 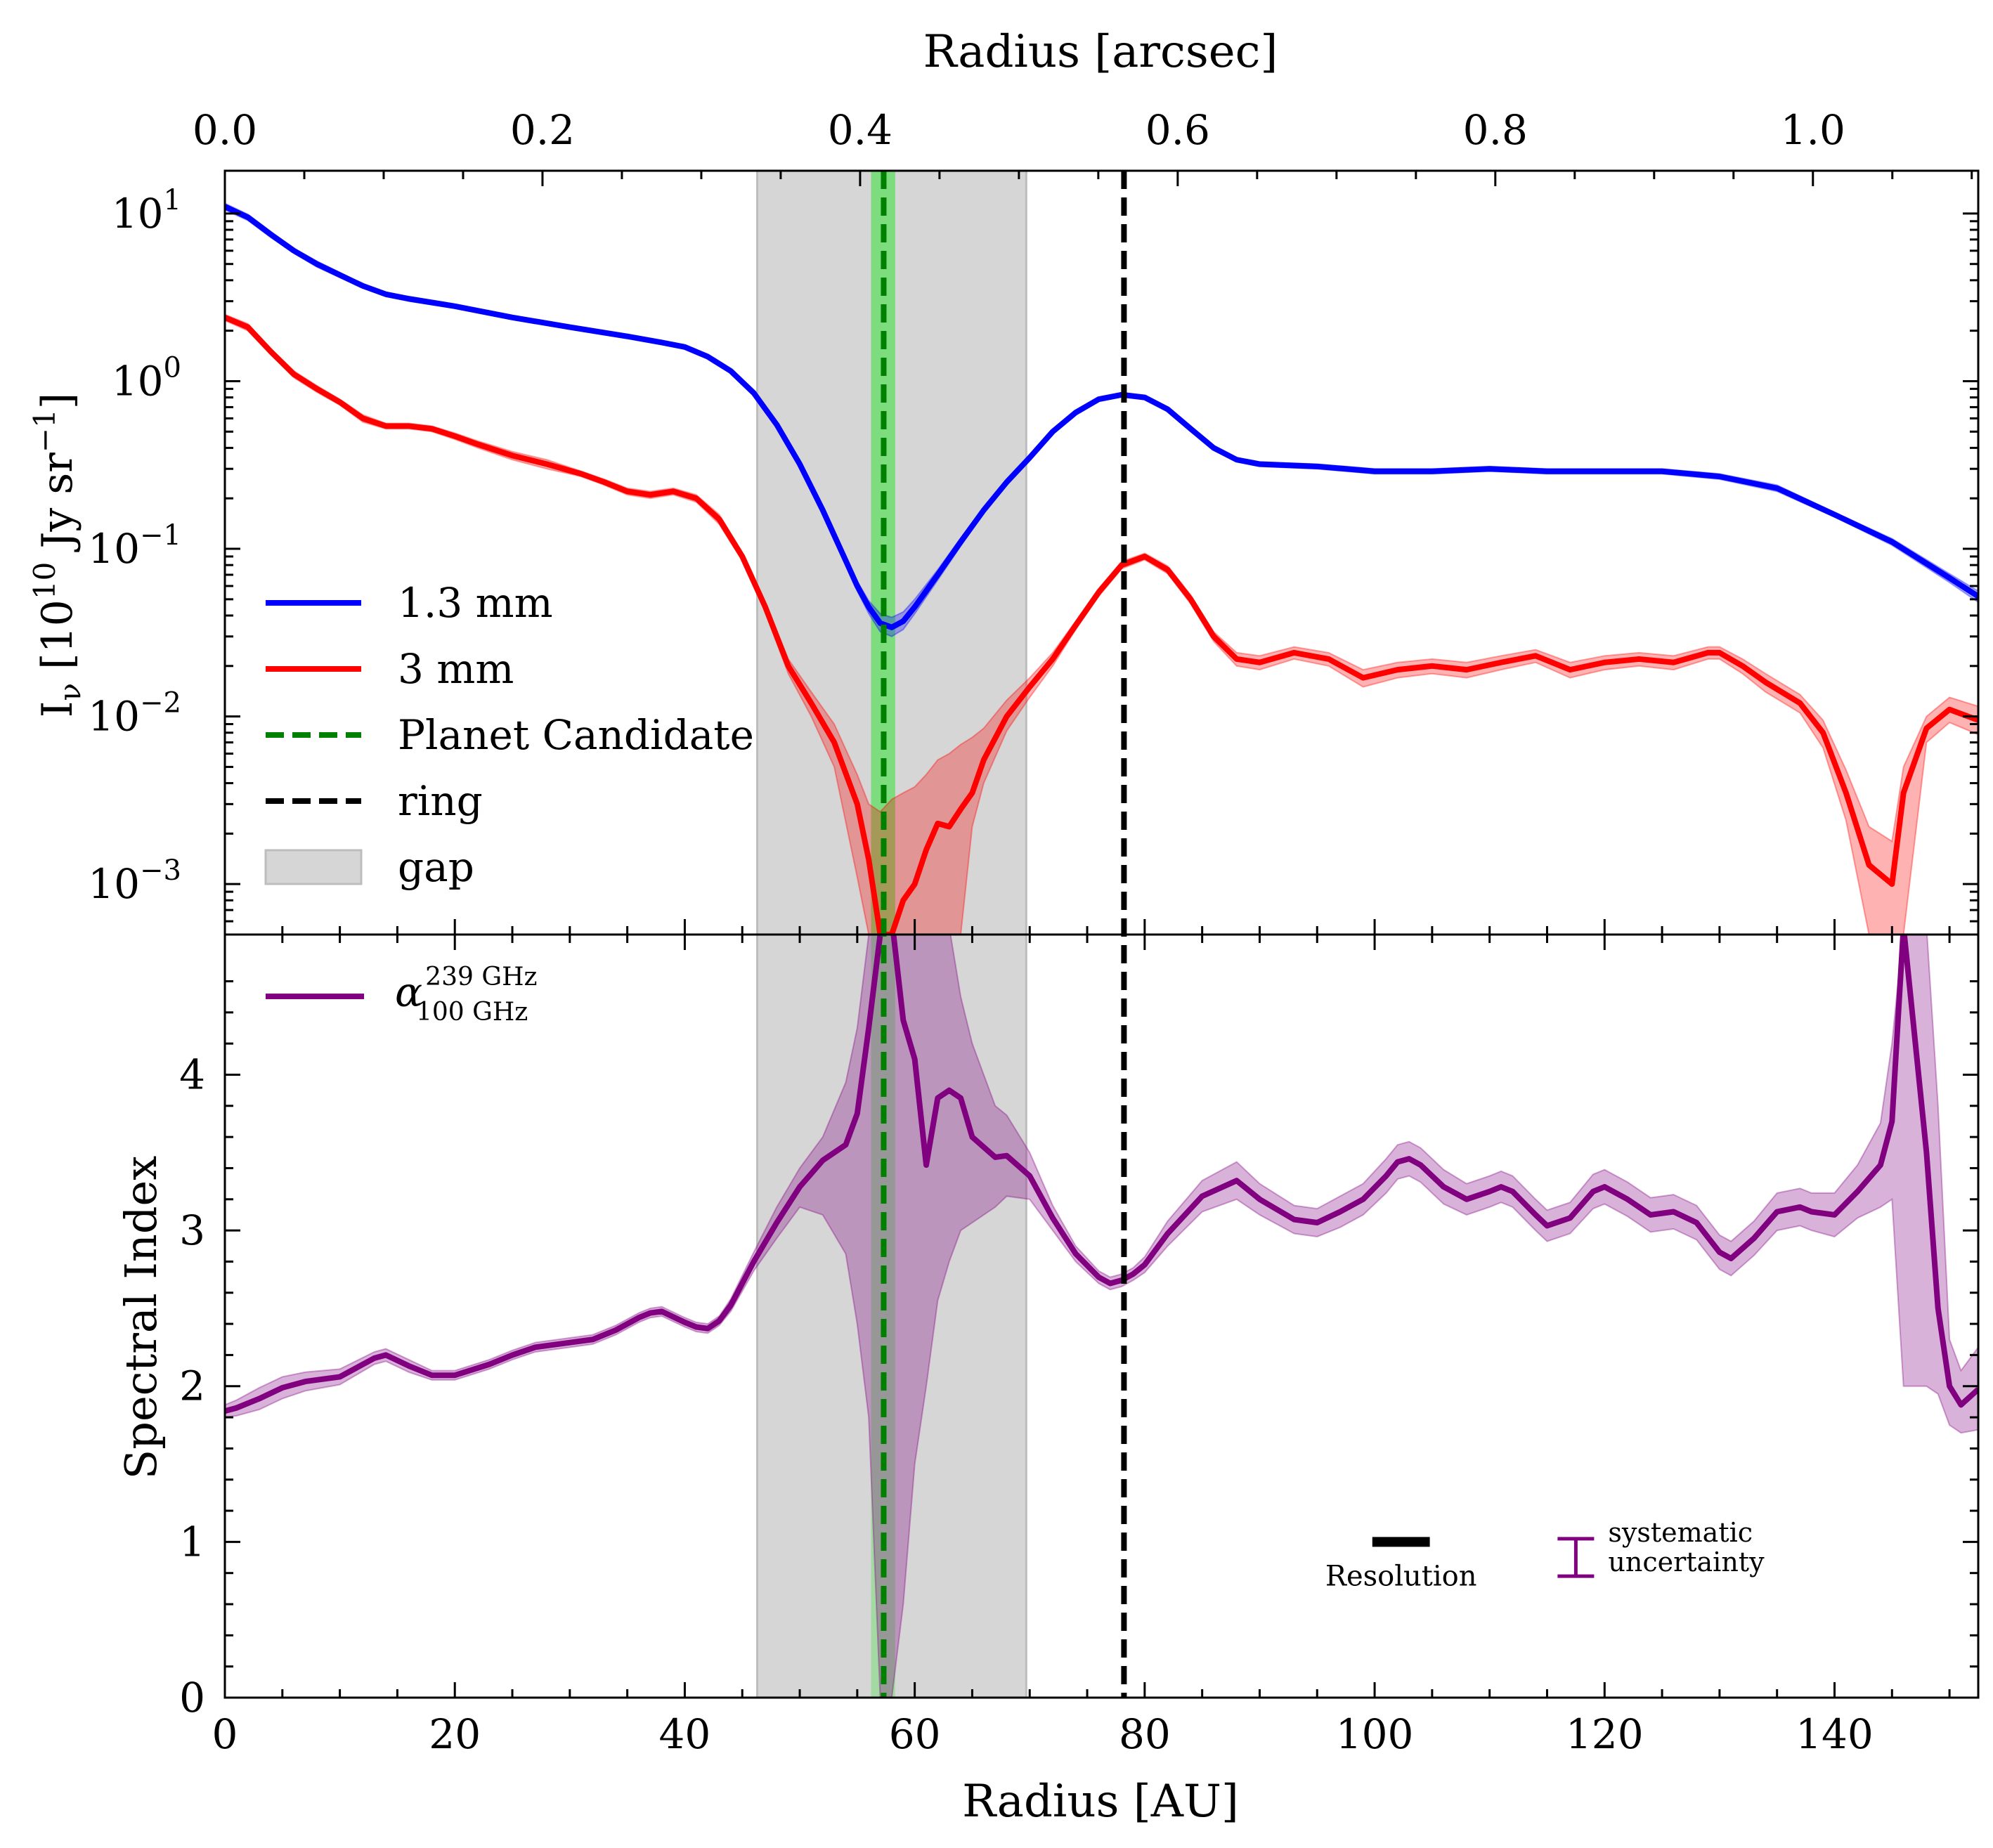 What do you see at coordinates (685, 1734) in the screenshot?
I see `x-tick-label-au: 40` at bounding box center [685, 1734].